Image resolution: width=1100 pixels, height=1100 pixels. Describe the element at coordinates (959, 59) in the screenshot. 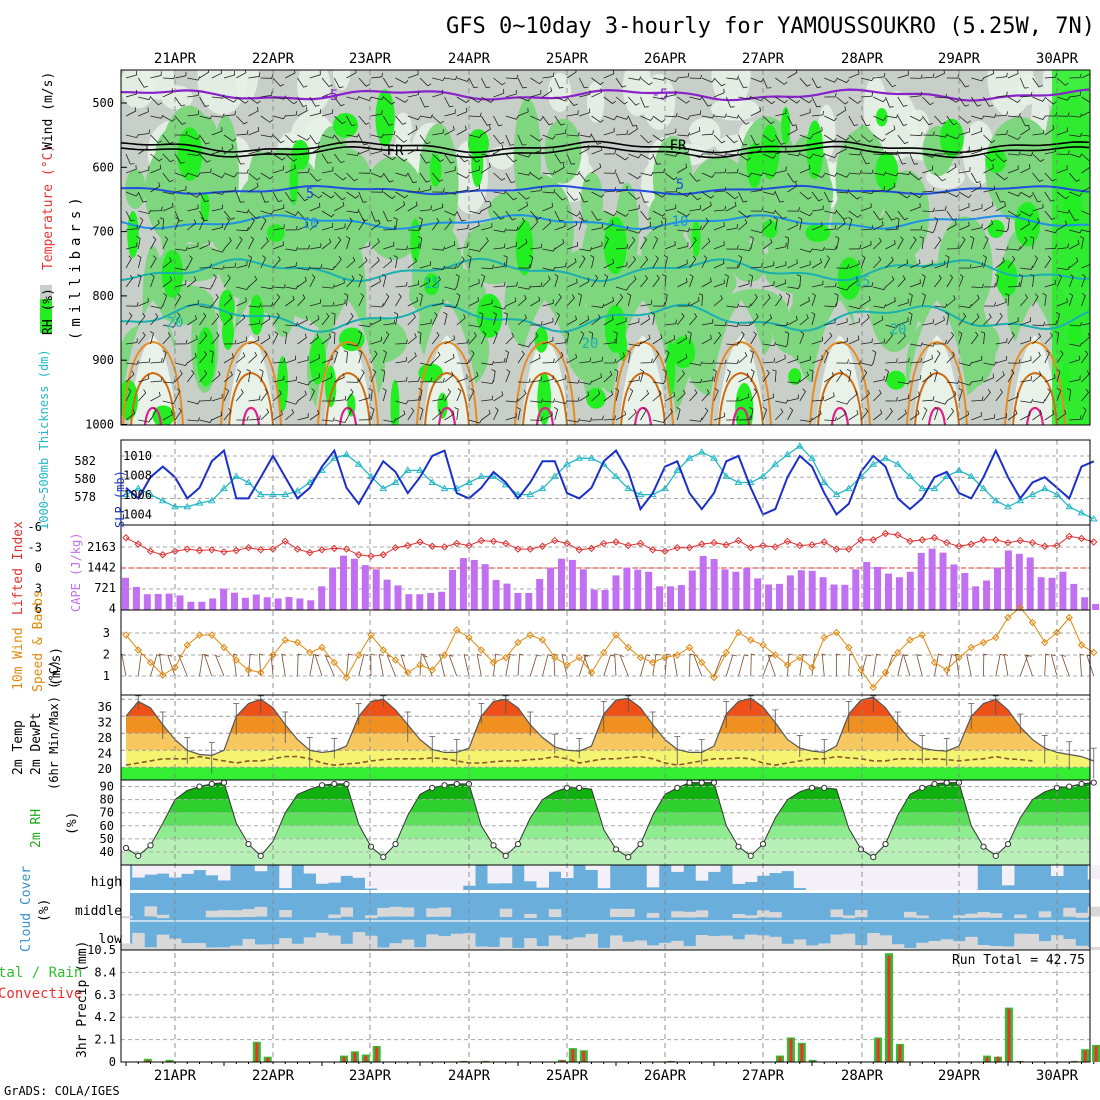

I see `date-label-top: 29APR` at that location.